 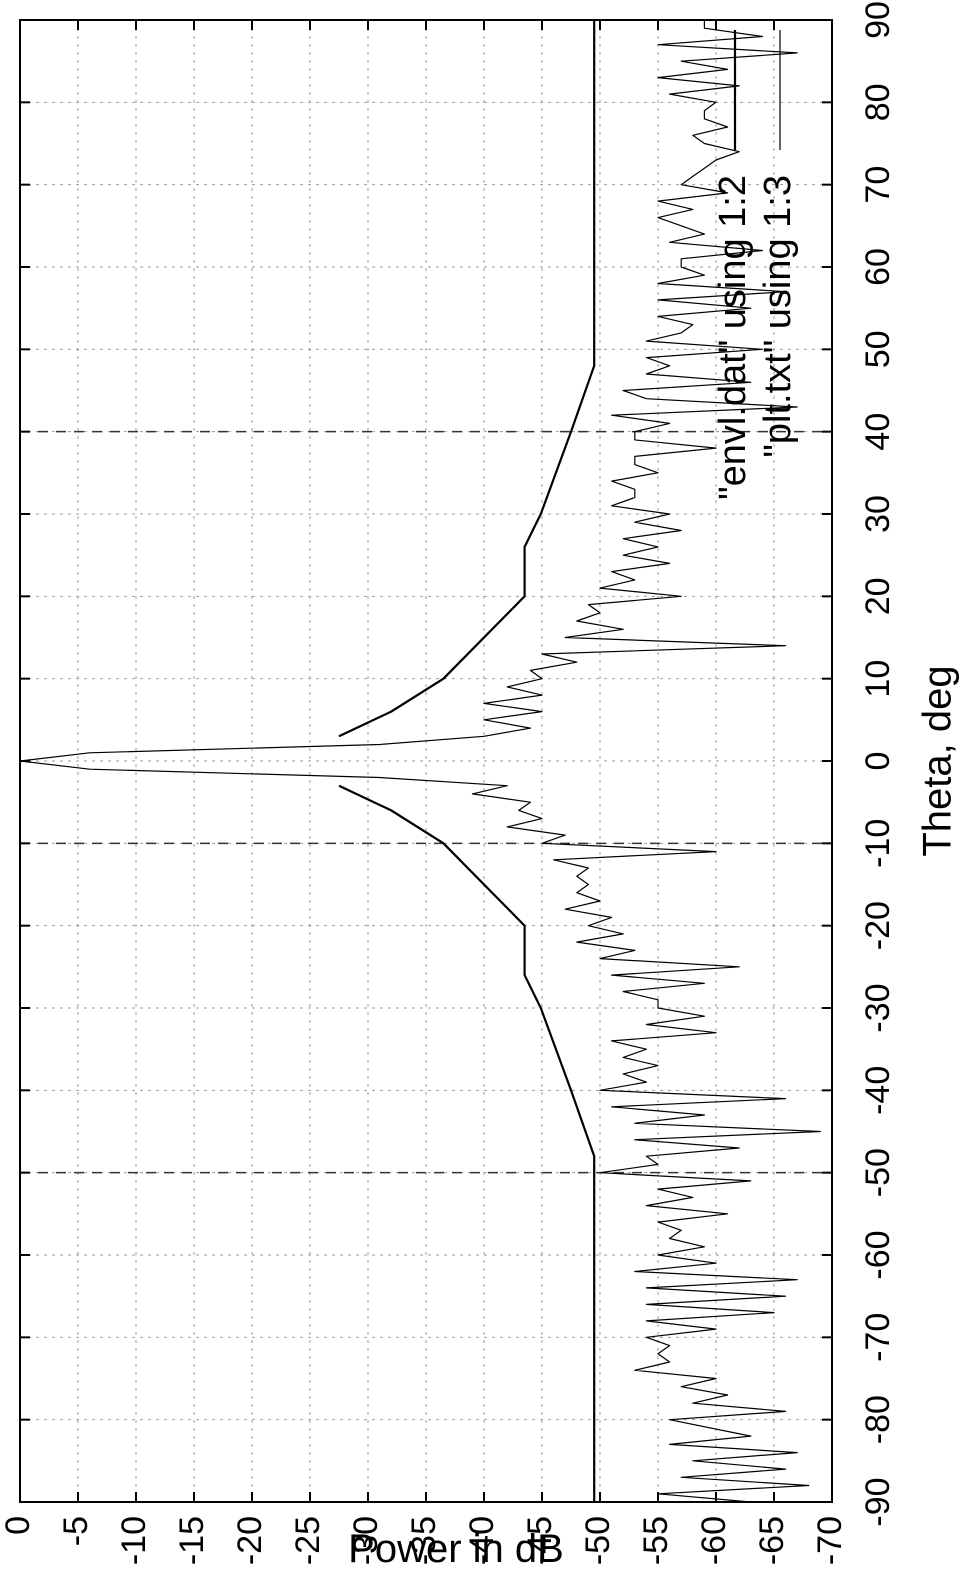 I want to click on tick-label-theta: -90, so click(x=878, y=1501).